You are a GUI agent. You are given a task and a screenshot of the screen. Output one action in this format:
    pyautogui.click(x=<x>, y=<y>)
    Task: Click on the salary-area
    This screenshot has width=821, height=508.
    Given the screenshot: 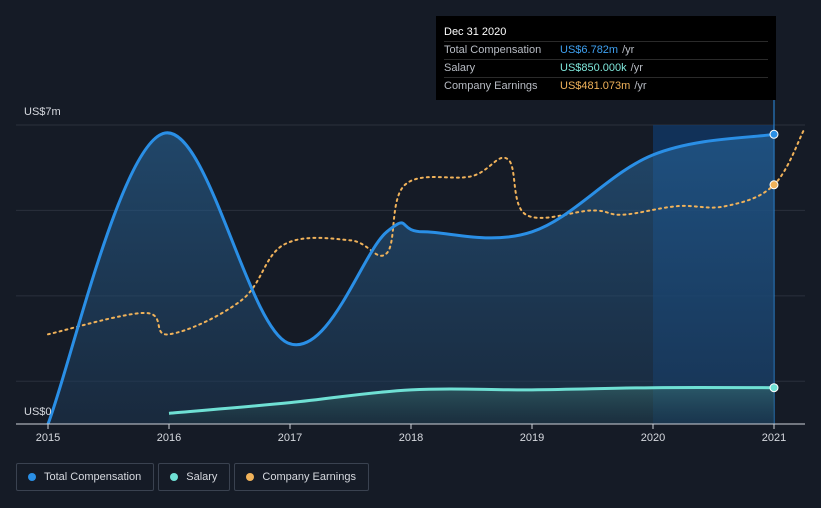 What is the action you would take?
    pyautogui.click(x=471, y=405)
    